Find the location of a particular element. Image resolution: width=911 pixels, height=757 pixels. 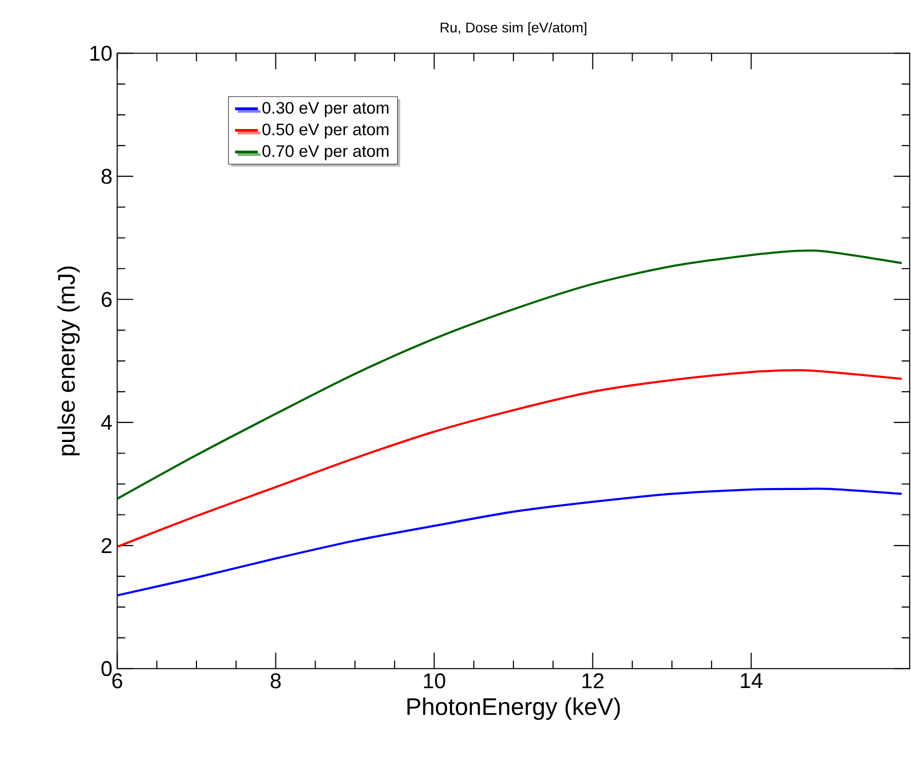

legend-label: 0.30 eV per atom is located at coordinates (325, 110).